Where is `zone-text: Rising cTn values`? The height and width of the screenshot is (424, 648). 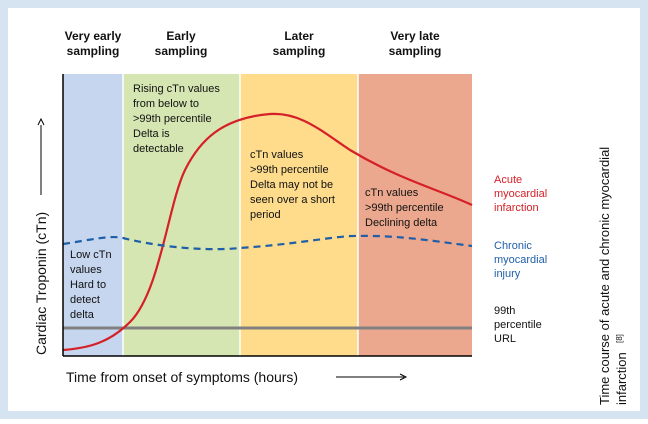
zone-text: Rising cTn values is located at coordinates (176, 89).